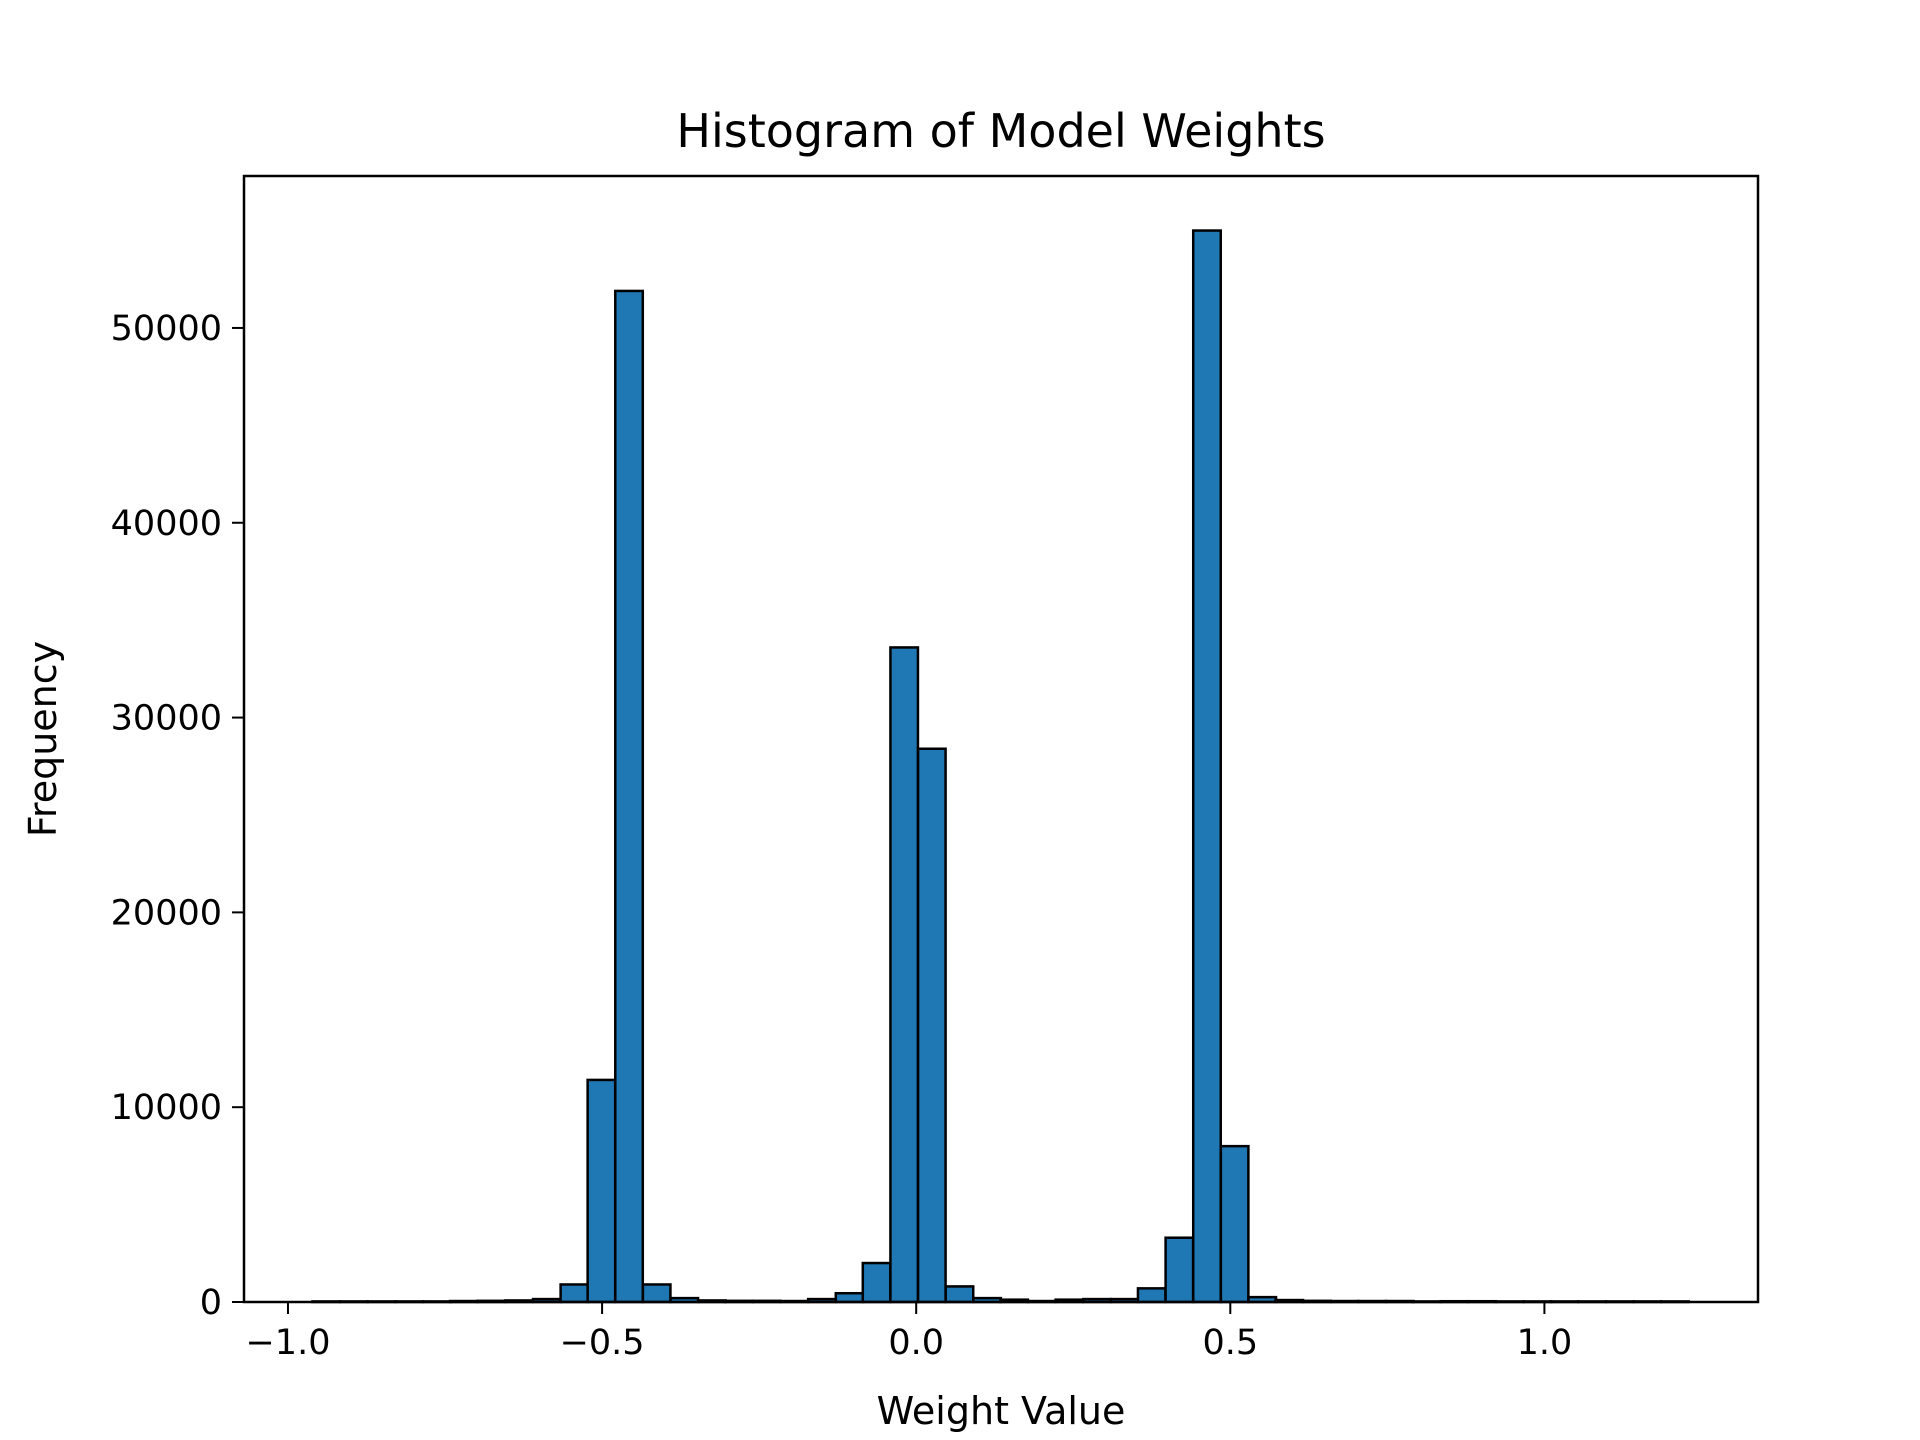  I want to click on y-tick-label-5: 50000, so click(166, 329).